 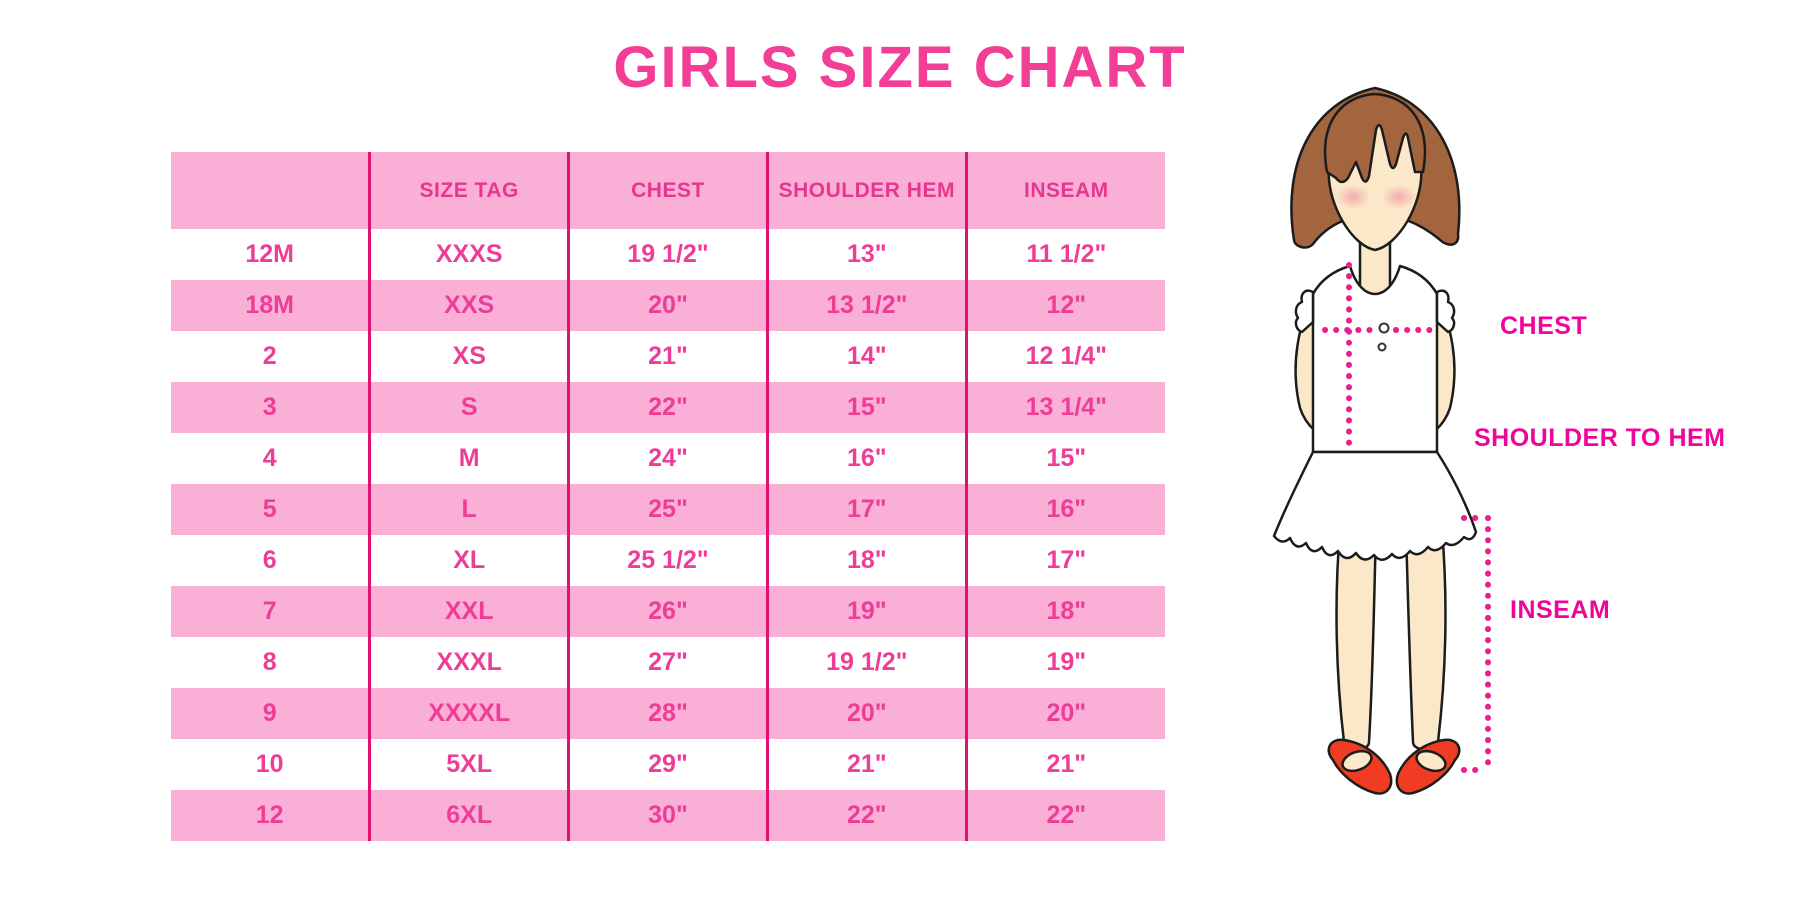 I want to click on table-row: 9 XXXXL 28" 20" 20", so click(x=668, y=713).